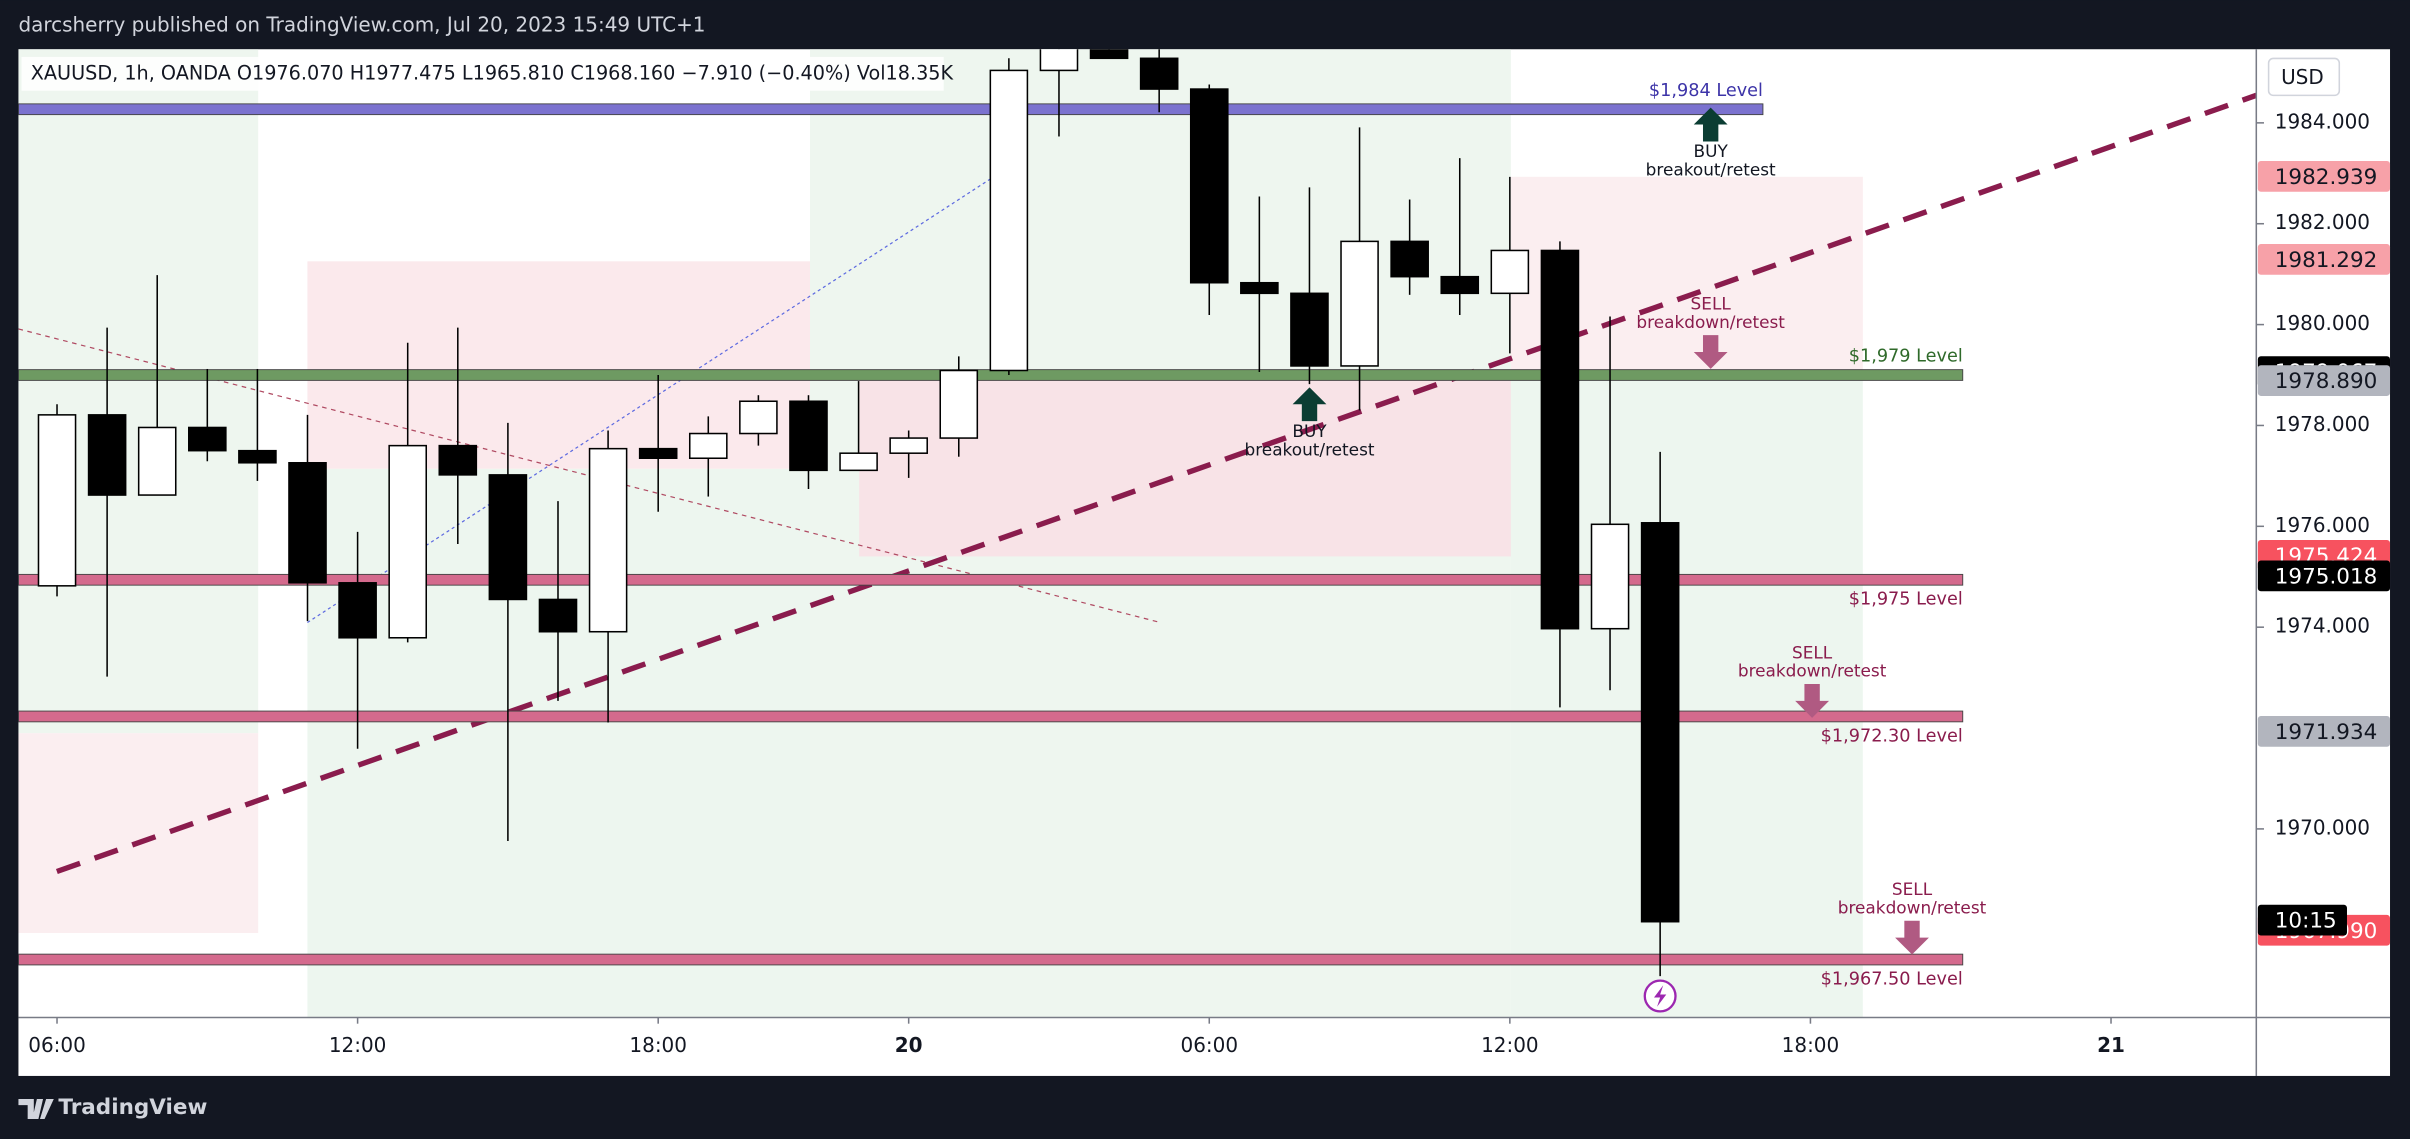 The width and height of the screenshot is (2410, 1139). I want to click on y-tick-label: 1984.000, so click(2322, 121).